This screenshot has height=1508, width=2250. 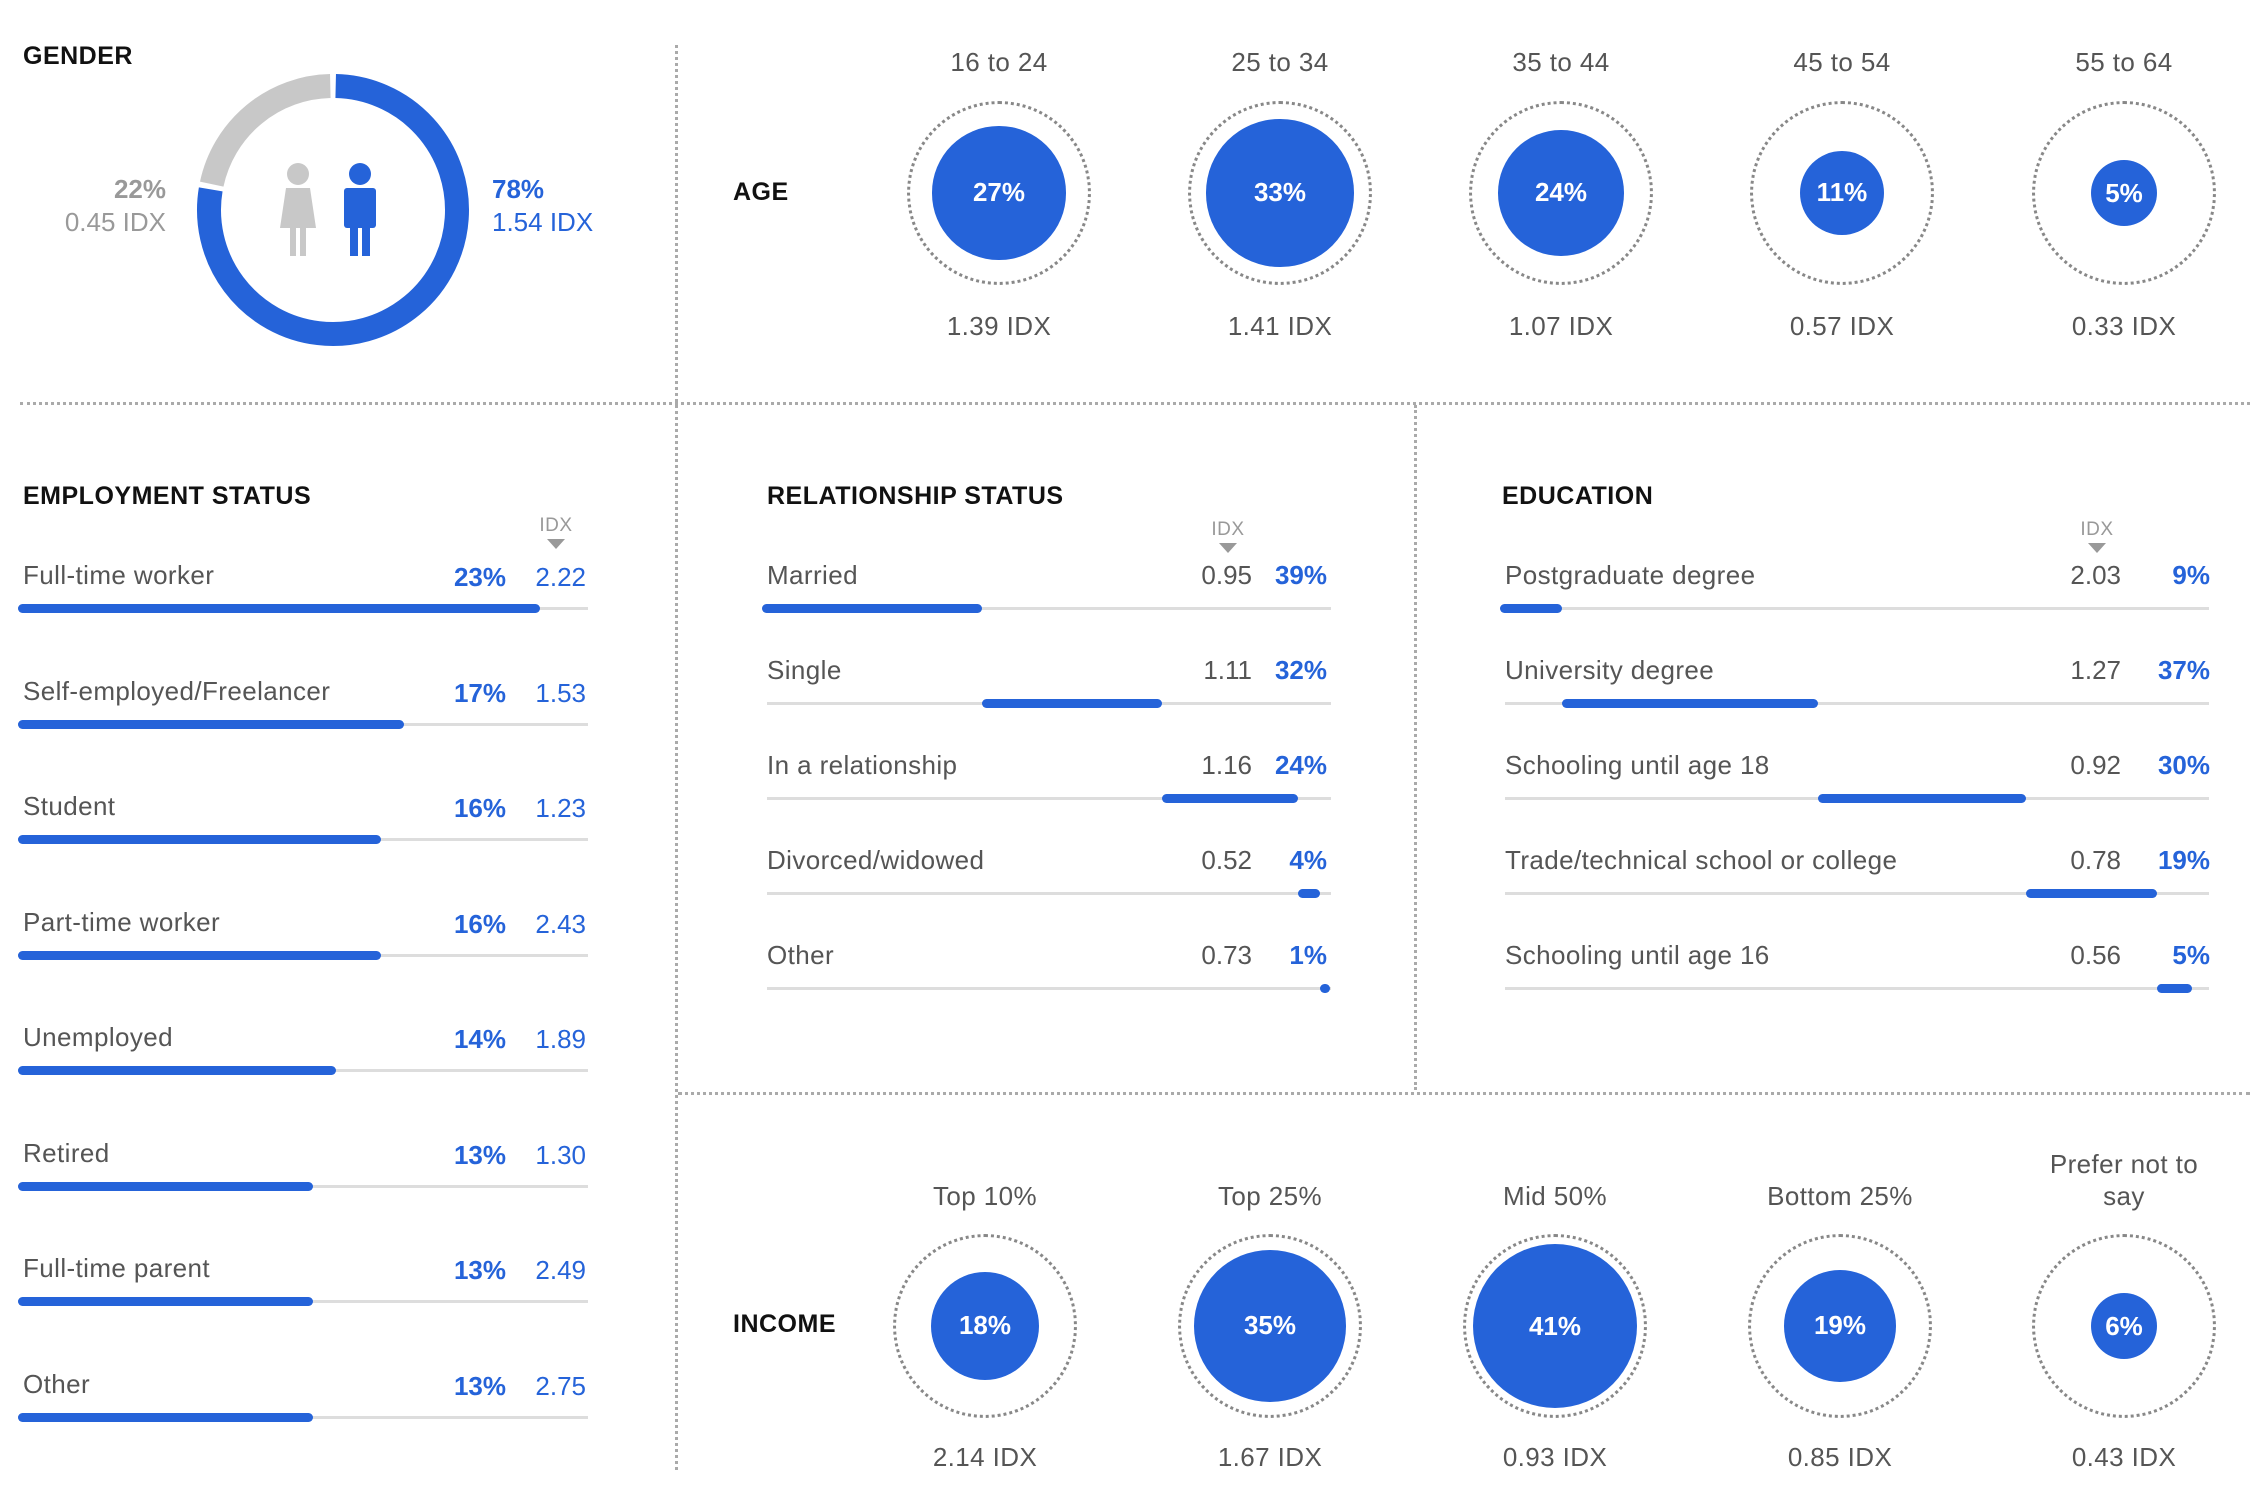 I want to click on employment-row-idx: 2.22, so click(x=560, y=577).